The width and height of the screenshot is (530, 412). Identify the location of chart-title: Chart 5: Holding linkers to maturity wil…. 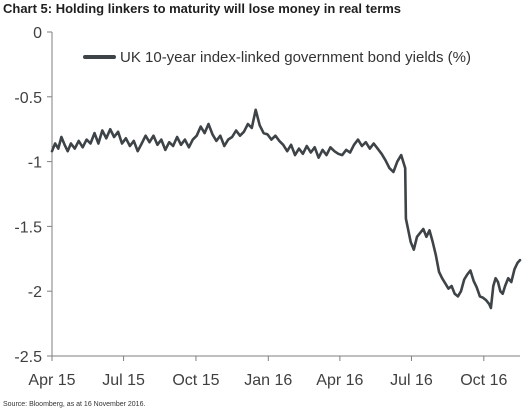
(202, 8).